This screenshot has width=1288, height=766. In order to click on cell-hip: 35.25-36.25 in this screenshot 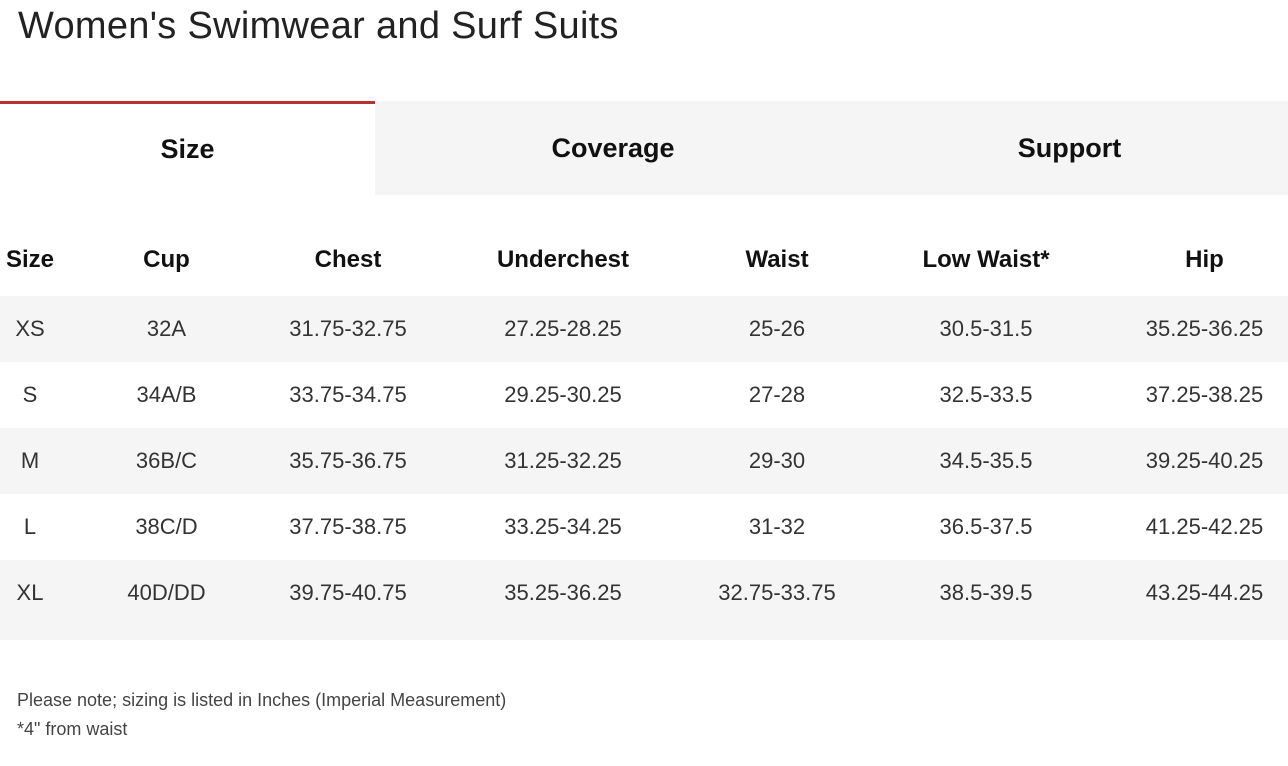, I will do `click(1204, 328)`.